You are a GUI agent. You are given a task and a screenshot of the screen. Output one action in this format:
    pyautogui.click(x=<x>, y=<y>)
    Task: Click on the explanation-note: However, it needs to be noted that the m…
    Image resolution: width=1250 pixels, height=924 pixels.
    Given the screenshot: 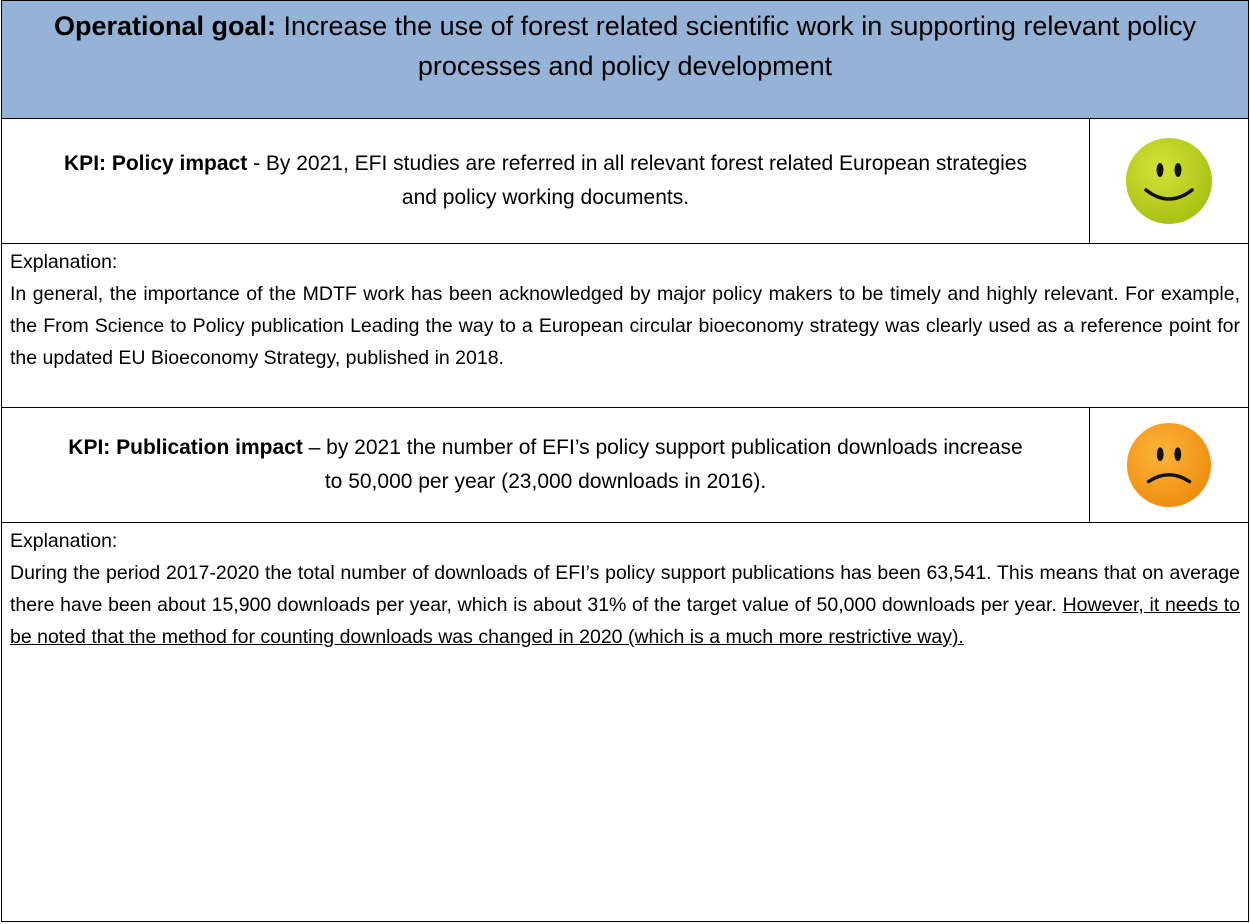 What is the action you would take?
    pyautogui.click(x=625, y=621)
    